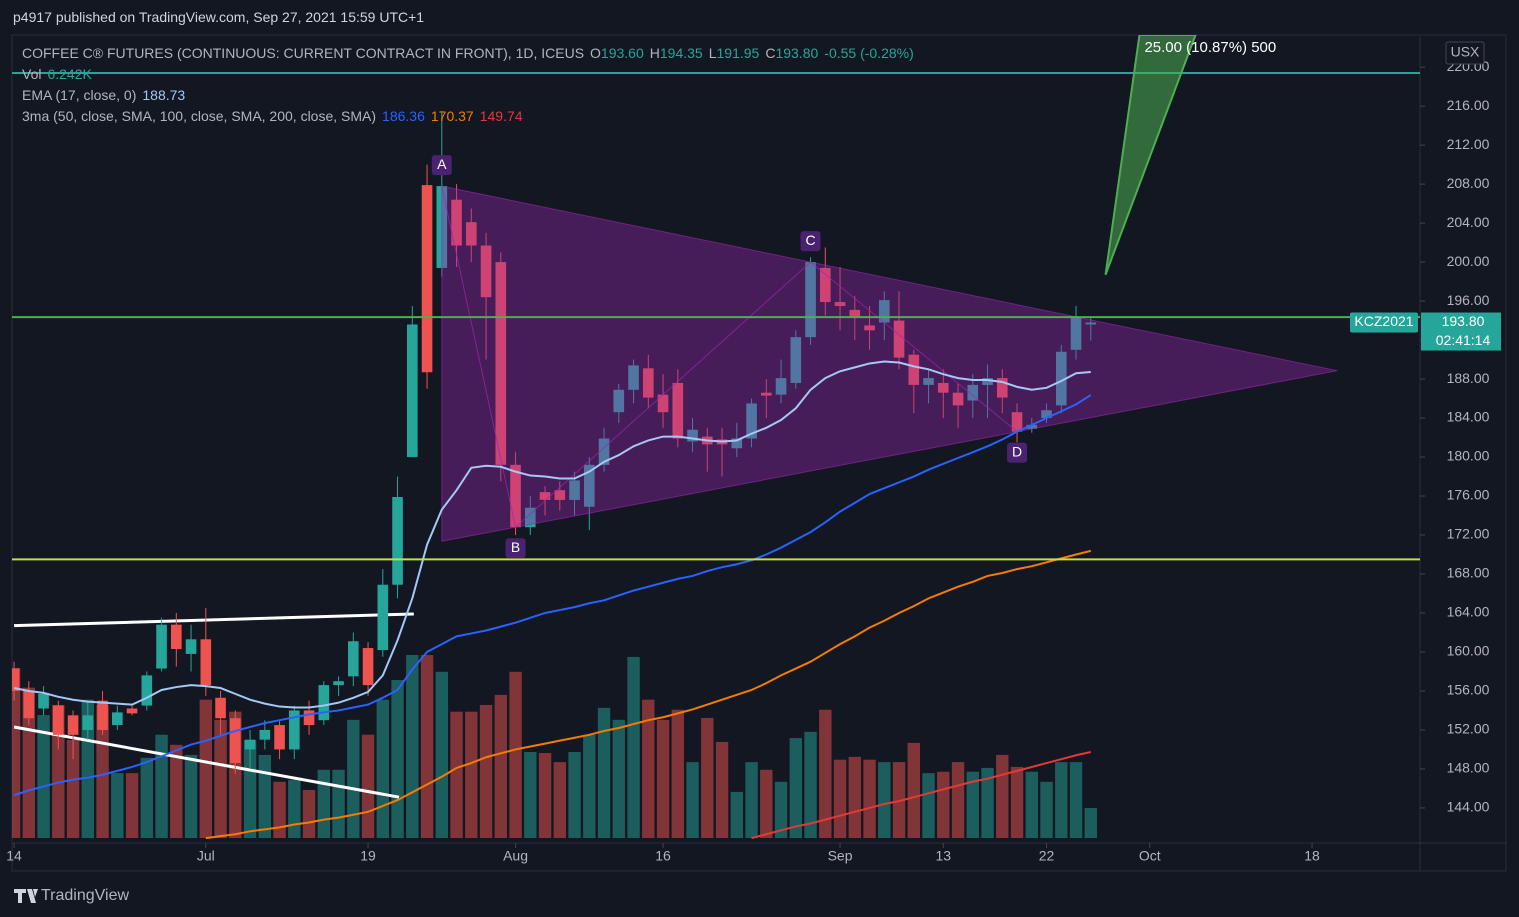  Describe the element at coordinates (26, 896) in the screenshot. I see `logo` at that location.